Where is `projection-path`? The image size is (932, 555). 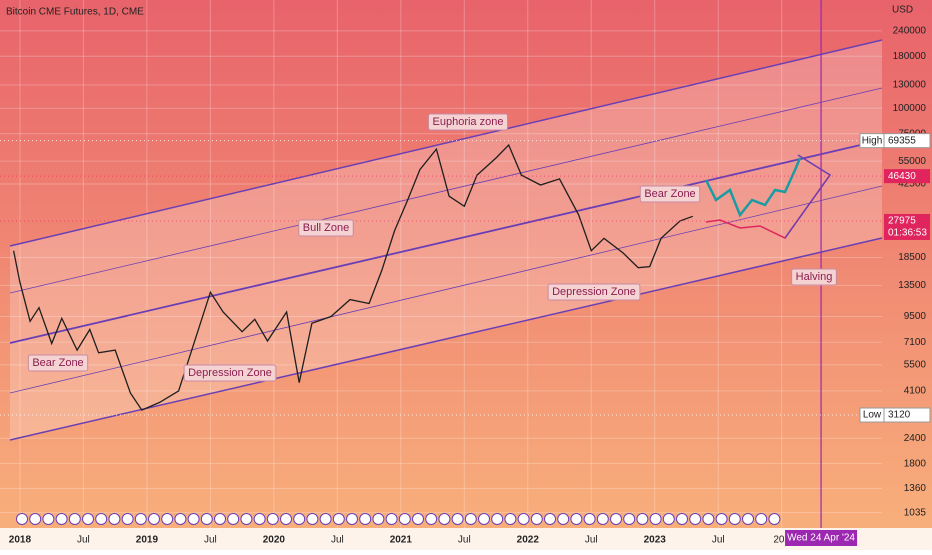 projection-path is located at coordinates (808, 196).